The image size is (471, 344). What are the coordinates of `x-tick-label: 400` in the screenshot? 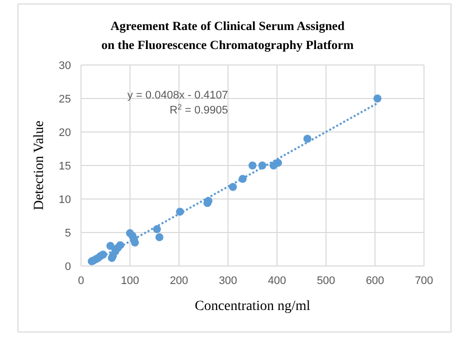 It's located at (277, 281).